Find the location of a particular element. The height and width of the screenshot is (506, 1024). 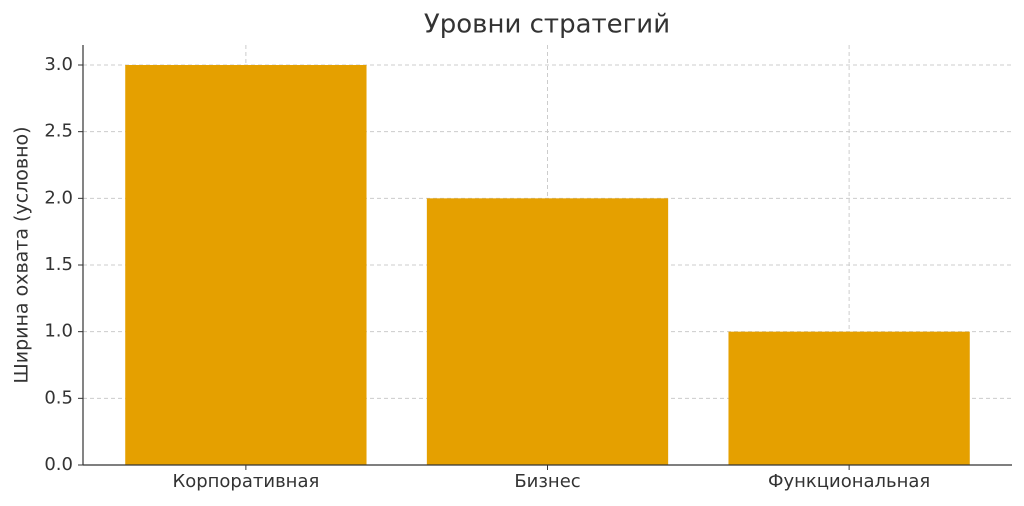

chart-title: Уровни стратегий is located at coordinates (547, 25).